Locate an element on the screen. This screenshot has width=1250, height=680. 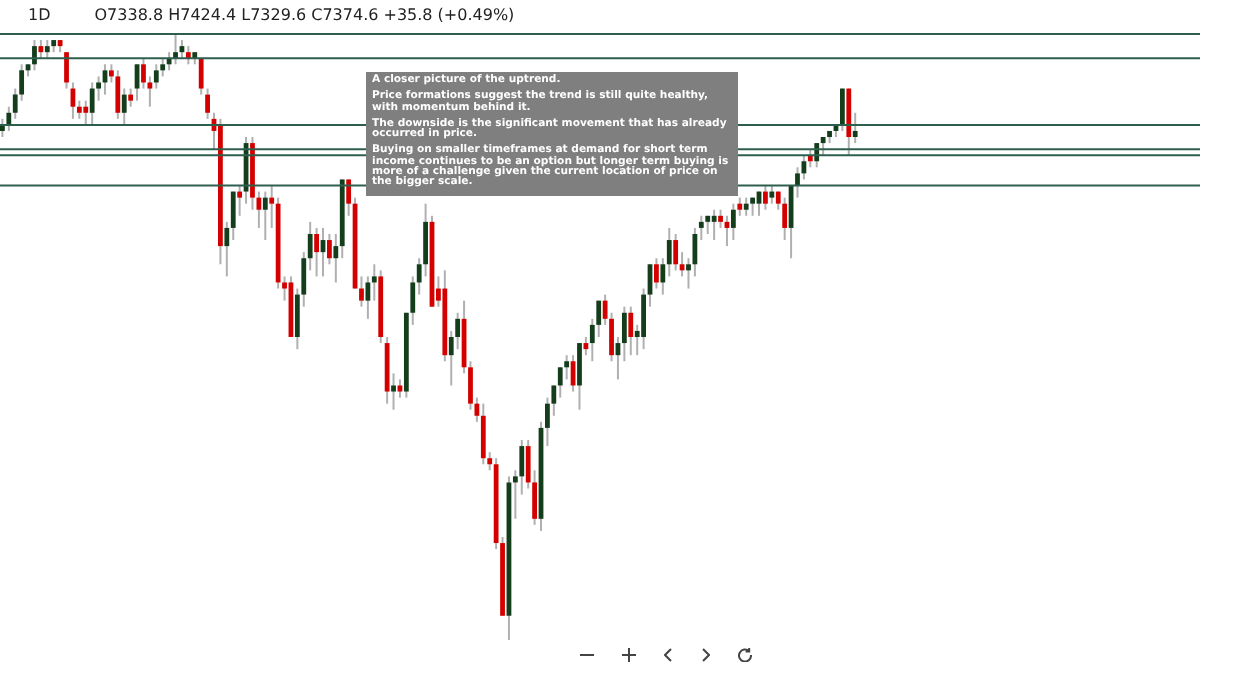
chart-subtitle: O7338.8 H7424.4 L7329.6 C7374.6 +35.8 (+0.49%) is located at coordinates (304, 15).